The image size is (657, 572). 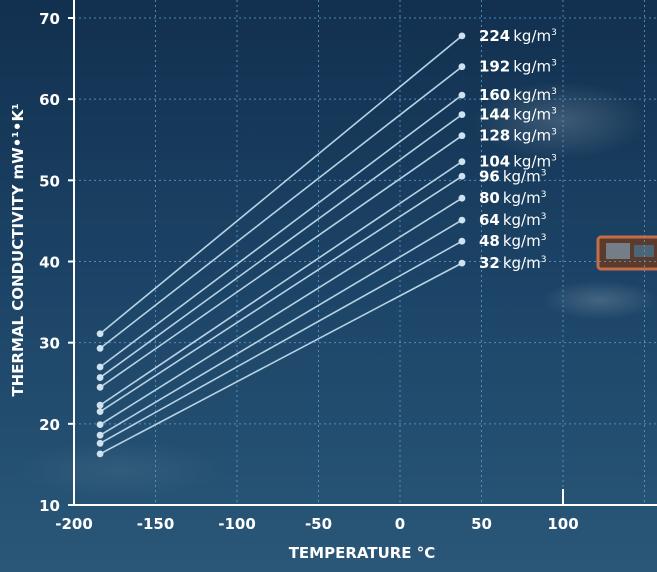 I want to click on x-tick-label-1: -150, so click(x=156, y=524).